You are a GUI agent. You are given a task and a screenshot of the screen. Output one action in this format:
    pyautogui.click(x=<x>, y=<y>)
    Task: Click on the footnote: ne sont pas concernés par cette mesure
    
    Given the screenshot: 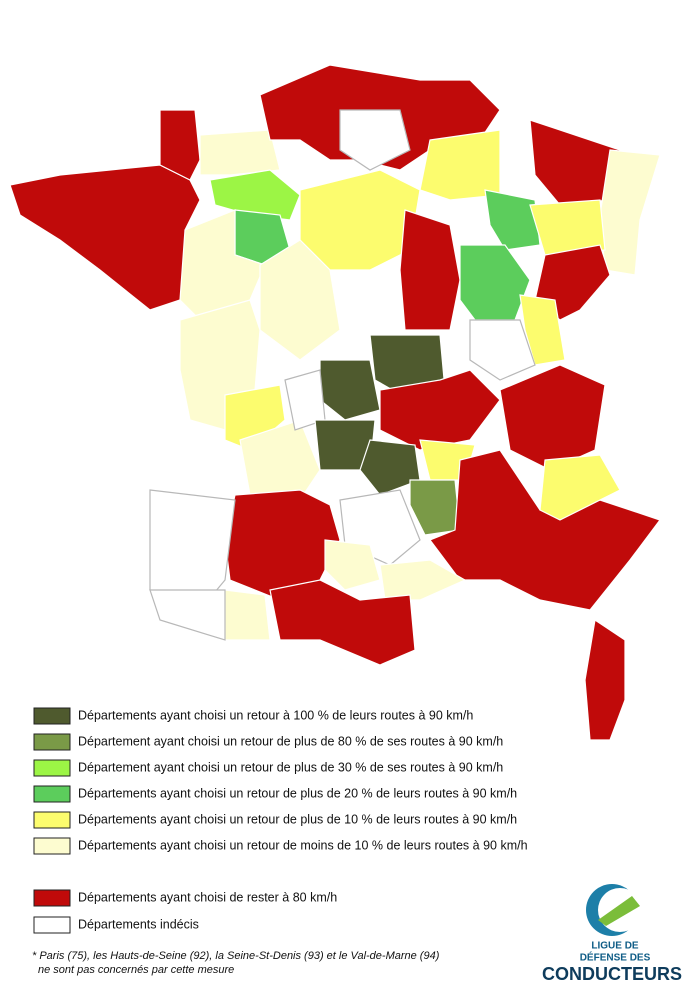 What is the action you would take?
    pyautogui.click(x=136, y=970)
    